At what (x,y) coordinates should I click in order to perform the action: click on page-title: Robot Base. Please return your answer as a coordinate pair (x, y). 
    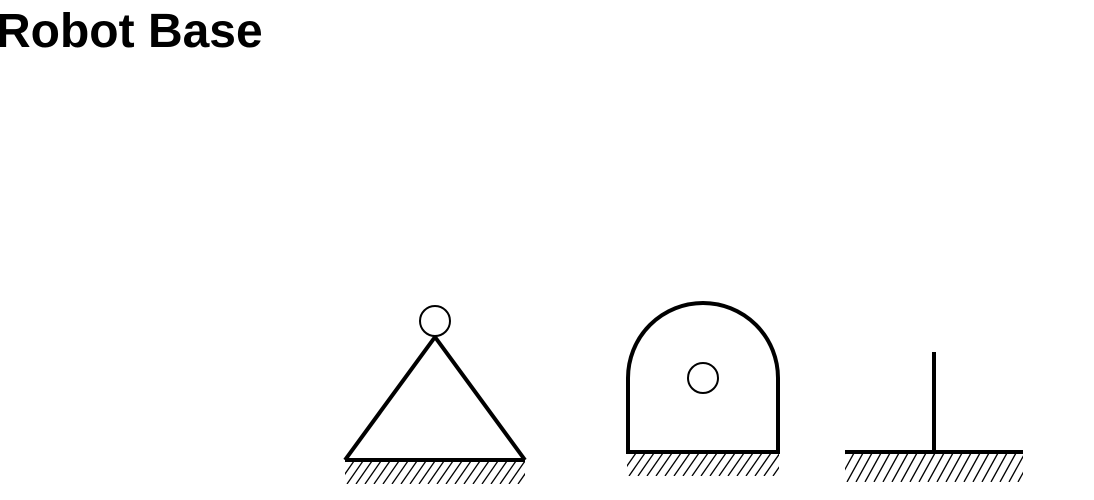
    Looking at the image, I should click on (131, 31).